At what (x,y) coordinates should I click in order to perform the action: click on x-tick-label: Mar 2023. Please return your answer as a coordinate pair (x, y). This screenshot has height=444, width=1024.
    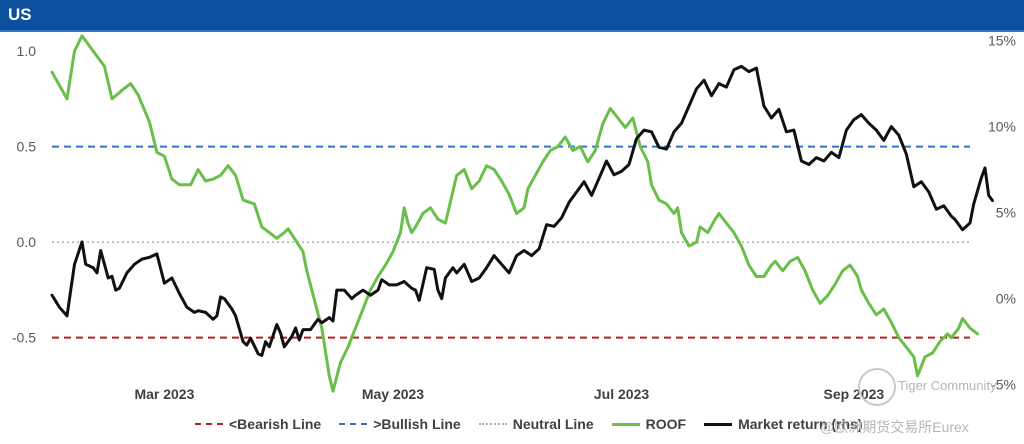
    Looking at the image, I should click on (164, 394).